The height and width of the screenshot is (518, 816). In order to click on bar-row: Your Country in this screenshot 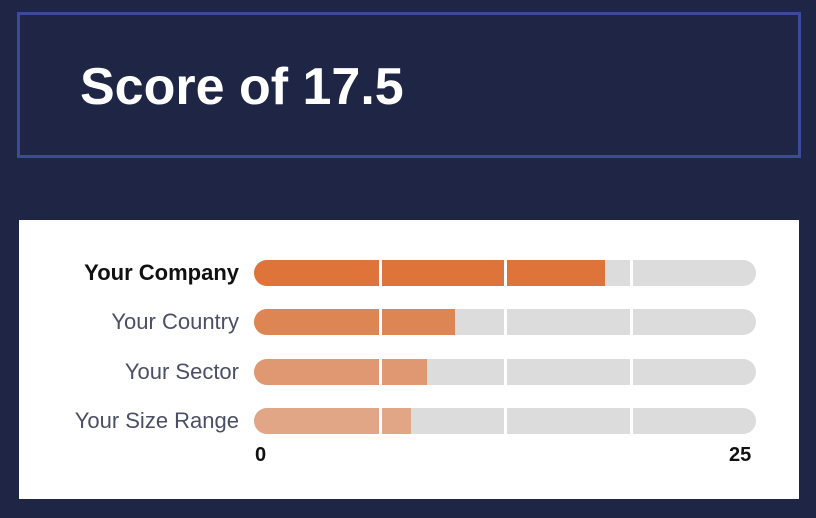, I will do `click(409, 322)`.